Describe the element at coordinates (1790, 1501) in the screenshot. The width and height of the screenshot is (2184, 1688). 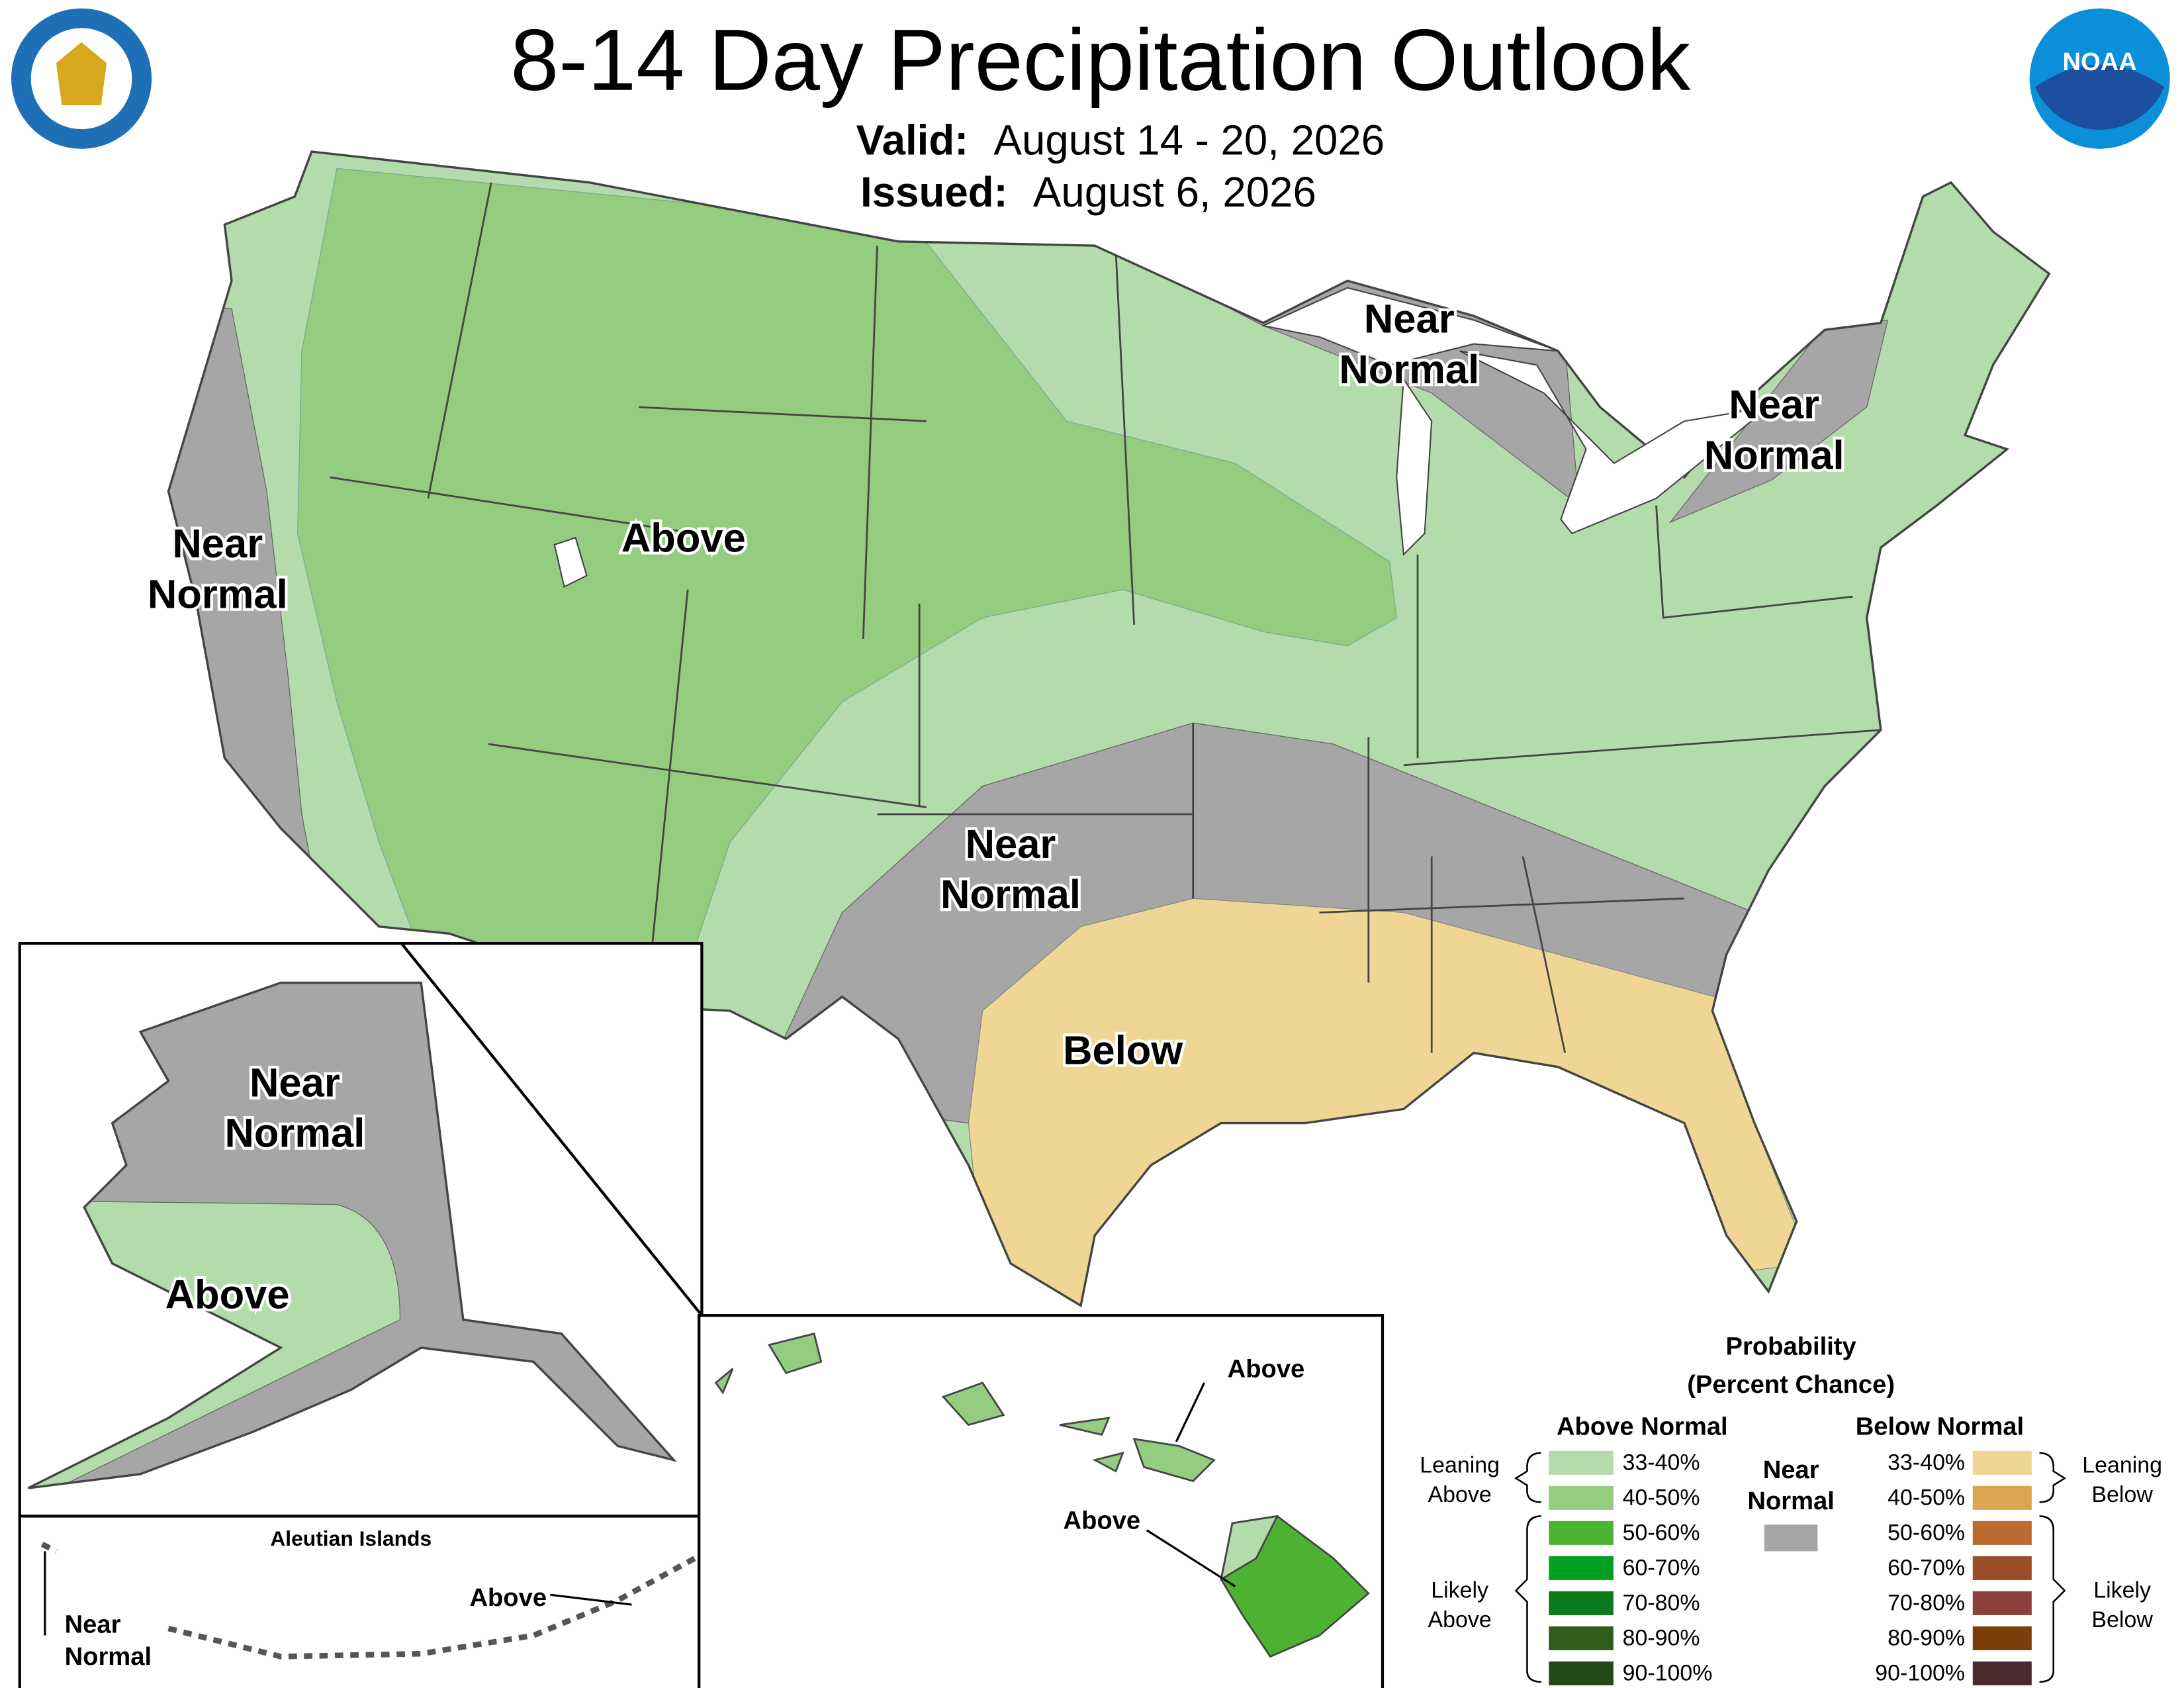
I see `legend-near-label-line: Normal` at that location.